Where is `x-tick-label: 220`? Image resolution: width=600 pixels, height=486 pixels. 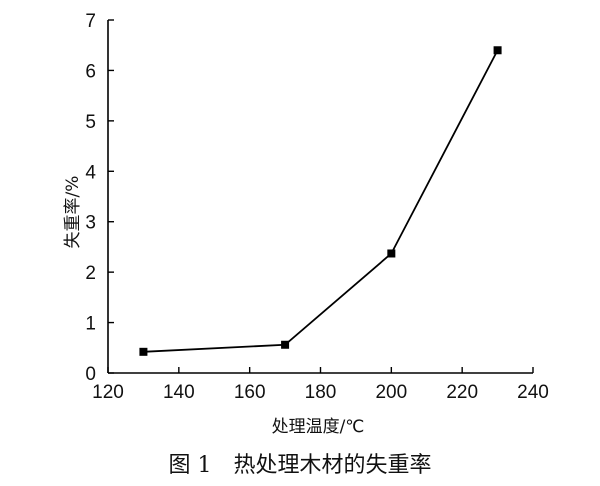
x-tick-label: 220 is located at coordinates (462, 392).